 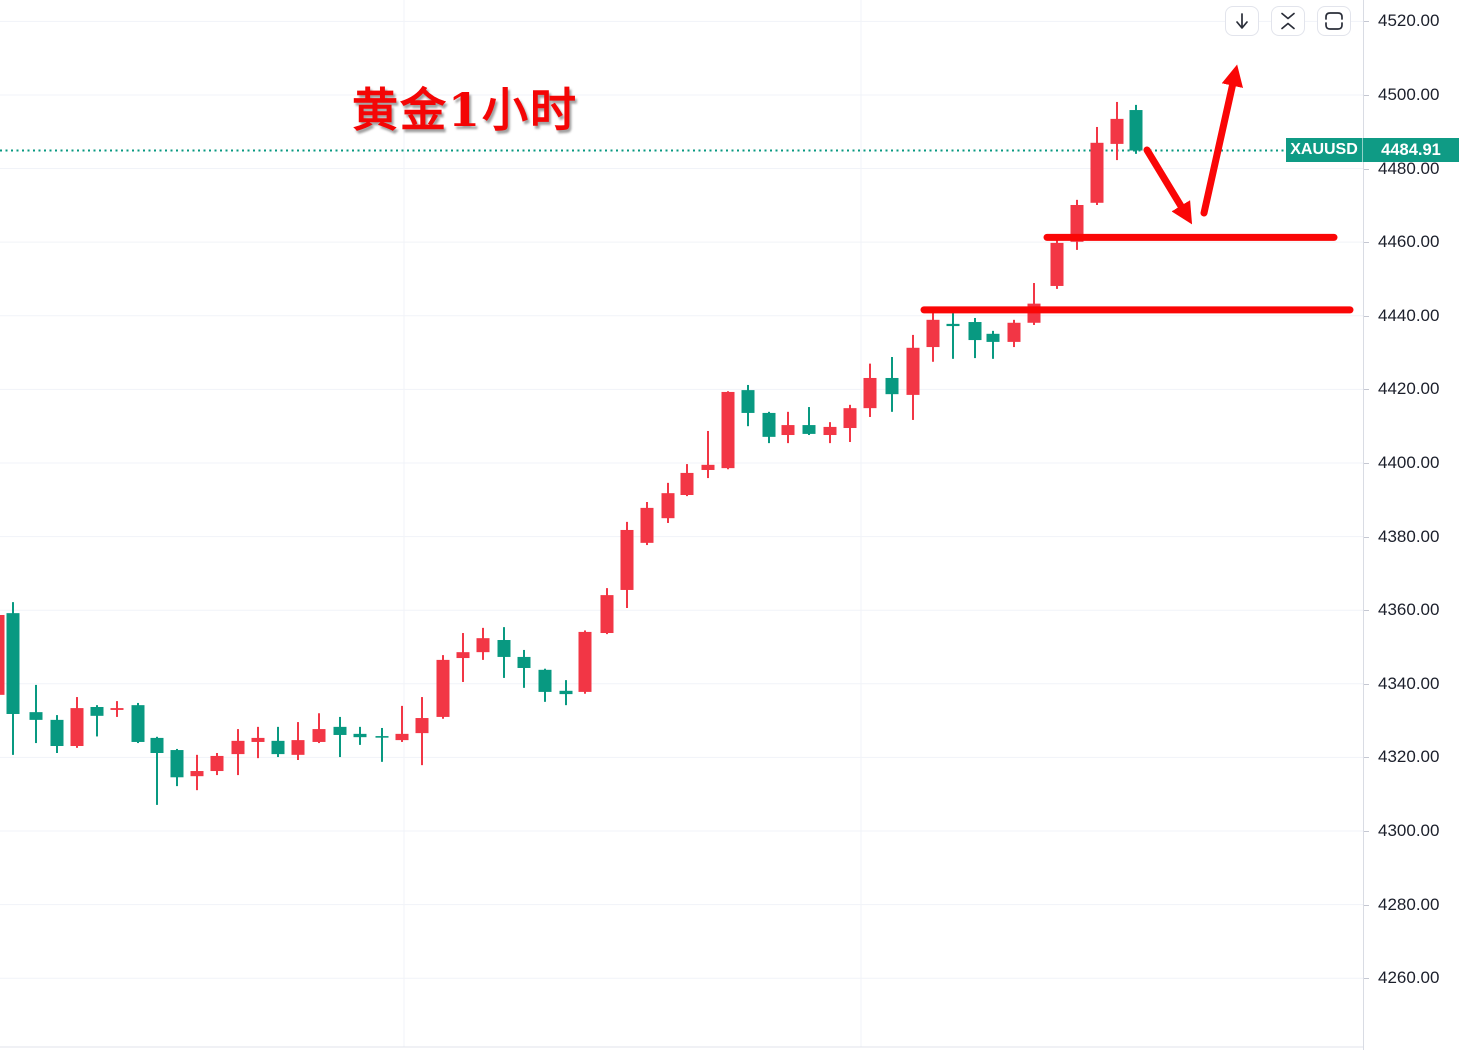 What do you see at coordinates (1409, 683) in the screenshot?
I see `price-axis-label: 4340.00` at bounding box center [1409, 683].